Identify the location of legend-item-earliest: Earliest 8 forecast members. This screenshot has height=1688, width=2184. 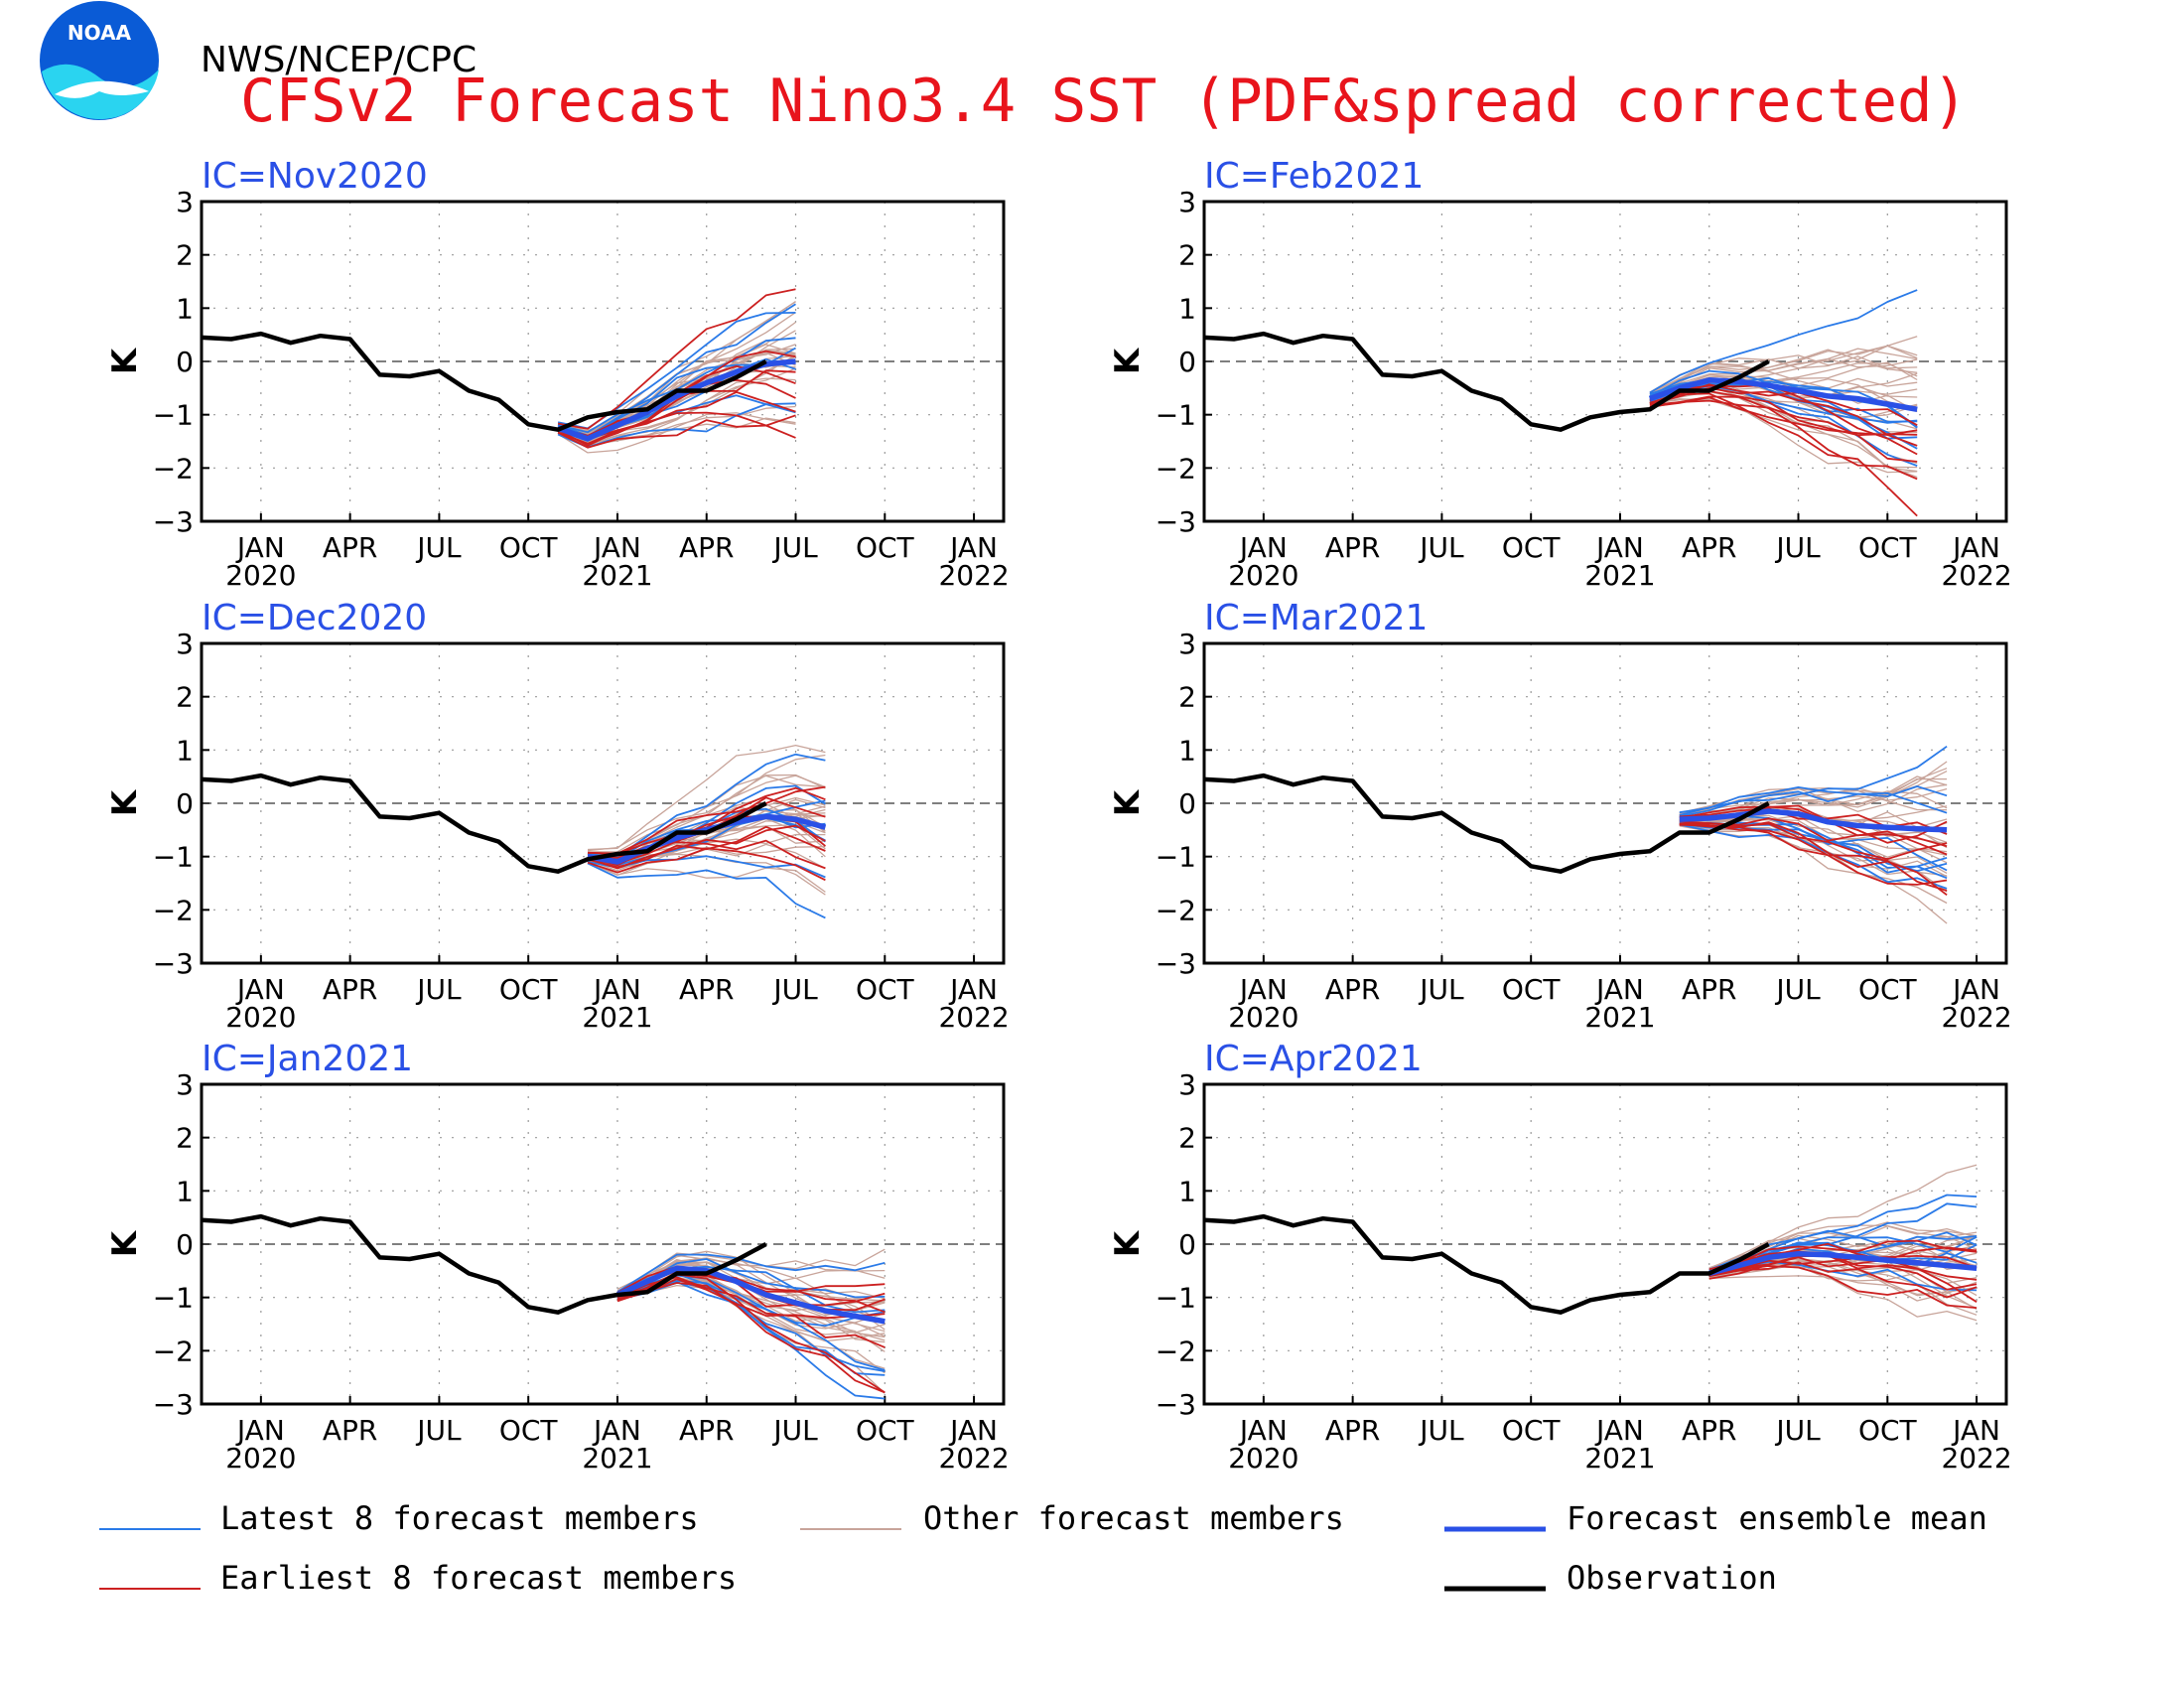
(418, 1578).